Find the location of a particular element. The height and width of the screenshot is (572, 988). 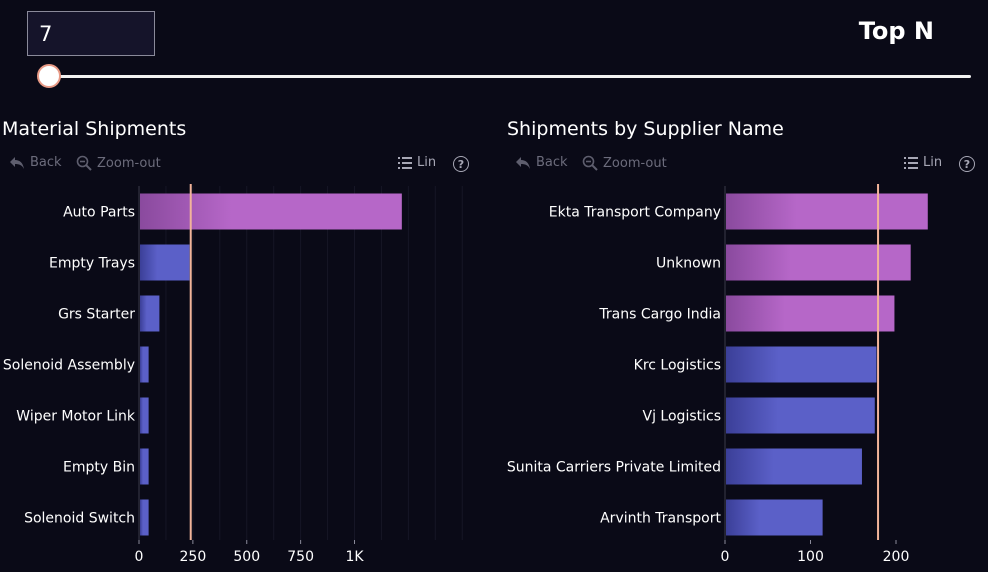

supplier-toolbar: Back Zoom-out Lin ? is located at coordinates (750, 166).